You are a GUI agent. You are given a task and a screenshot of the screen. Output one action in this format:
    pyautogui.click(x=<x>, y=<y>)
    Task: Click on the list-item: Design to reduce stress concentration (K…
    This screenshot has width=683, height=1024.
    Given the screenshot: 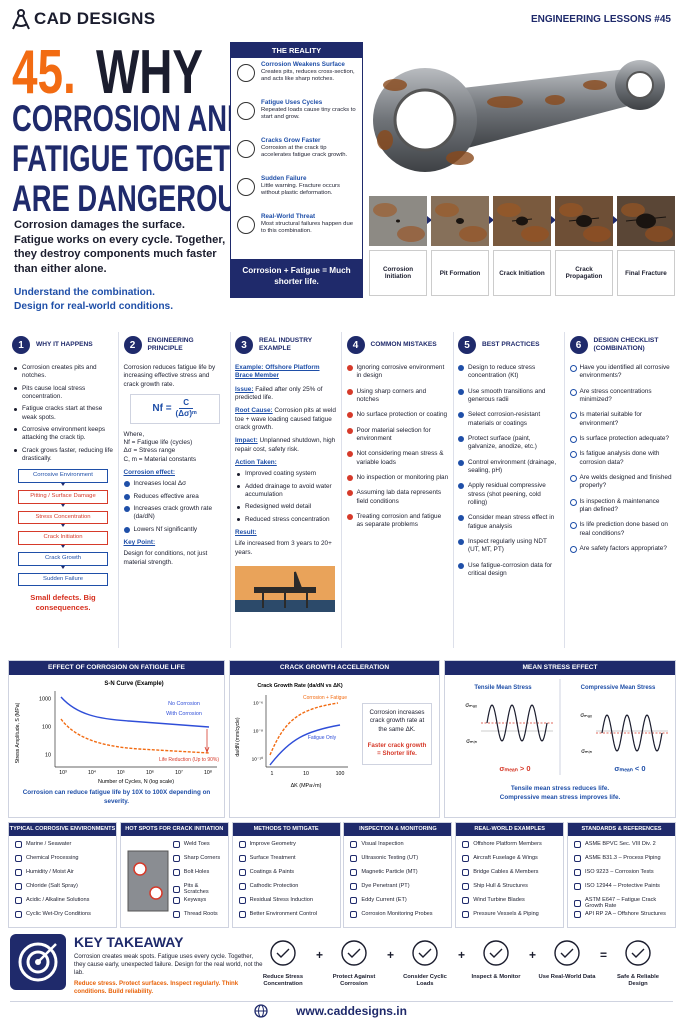 What is the action you would take?
    pyautogui.click(x=509, y=372)
    